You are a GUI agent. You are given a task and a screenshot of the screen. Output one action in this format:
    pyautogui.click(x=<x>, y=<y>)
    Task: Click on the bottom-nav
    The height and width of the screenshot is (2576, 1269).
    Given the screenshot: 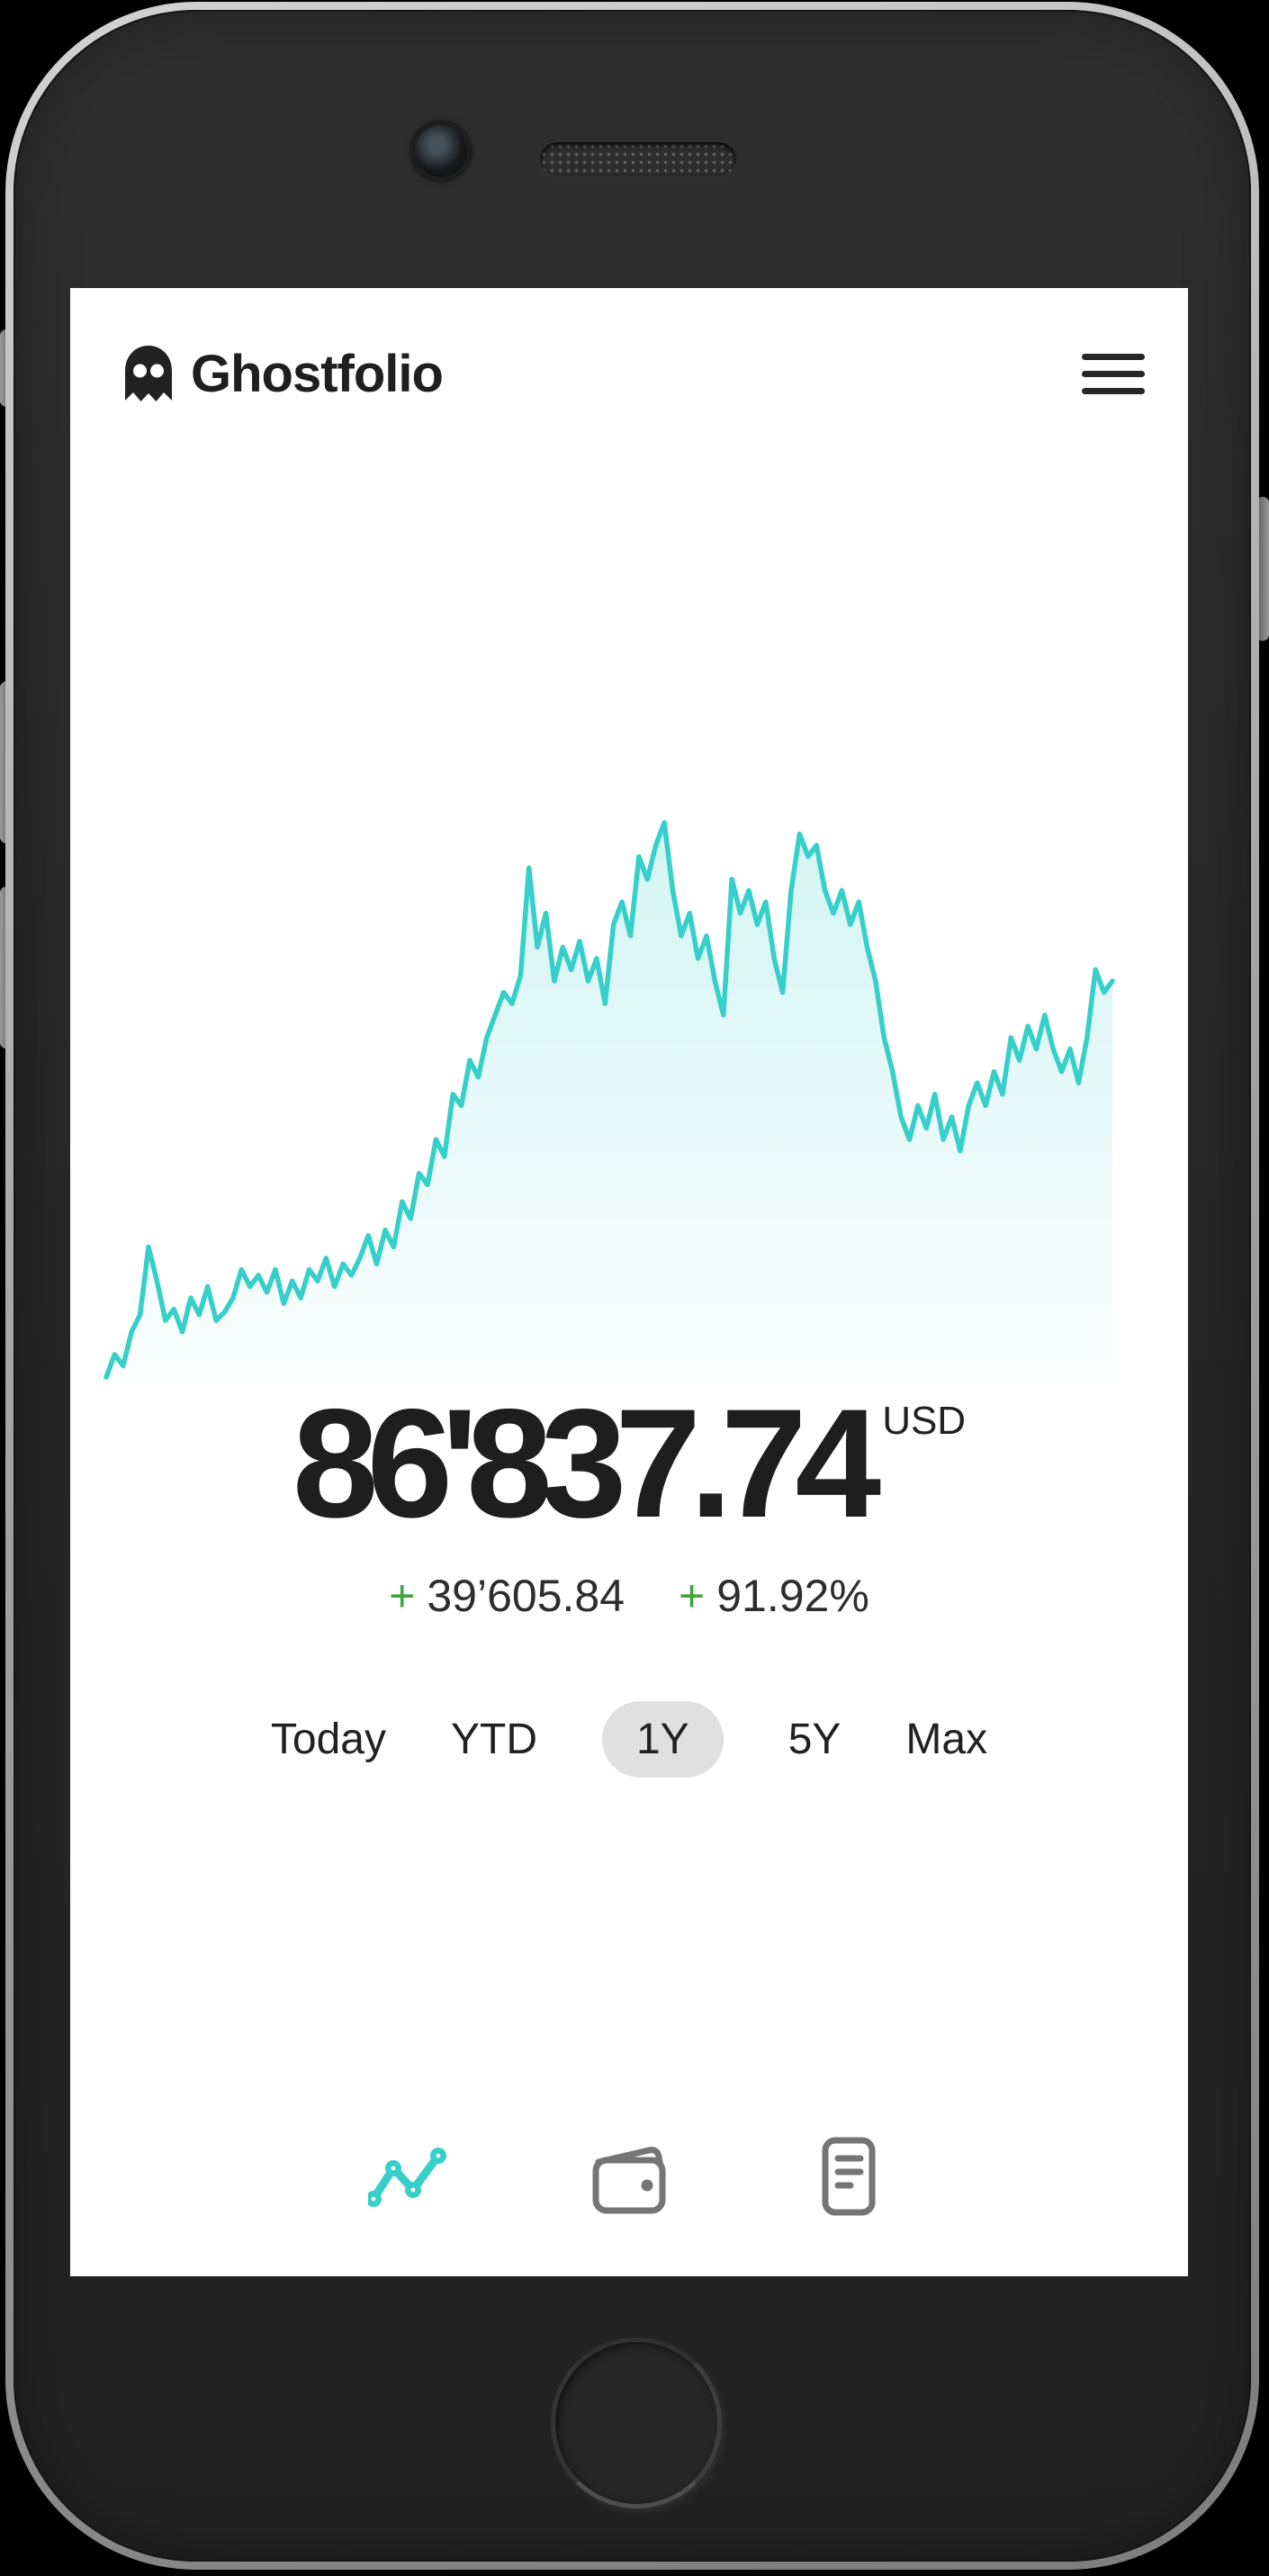 What is the action you would take?
    pyautogui.click(x=629, y=2176)
    